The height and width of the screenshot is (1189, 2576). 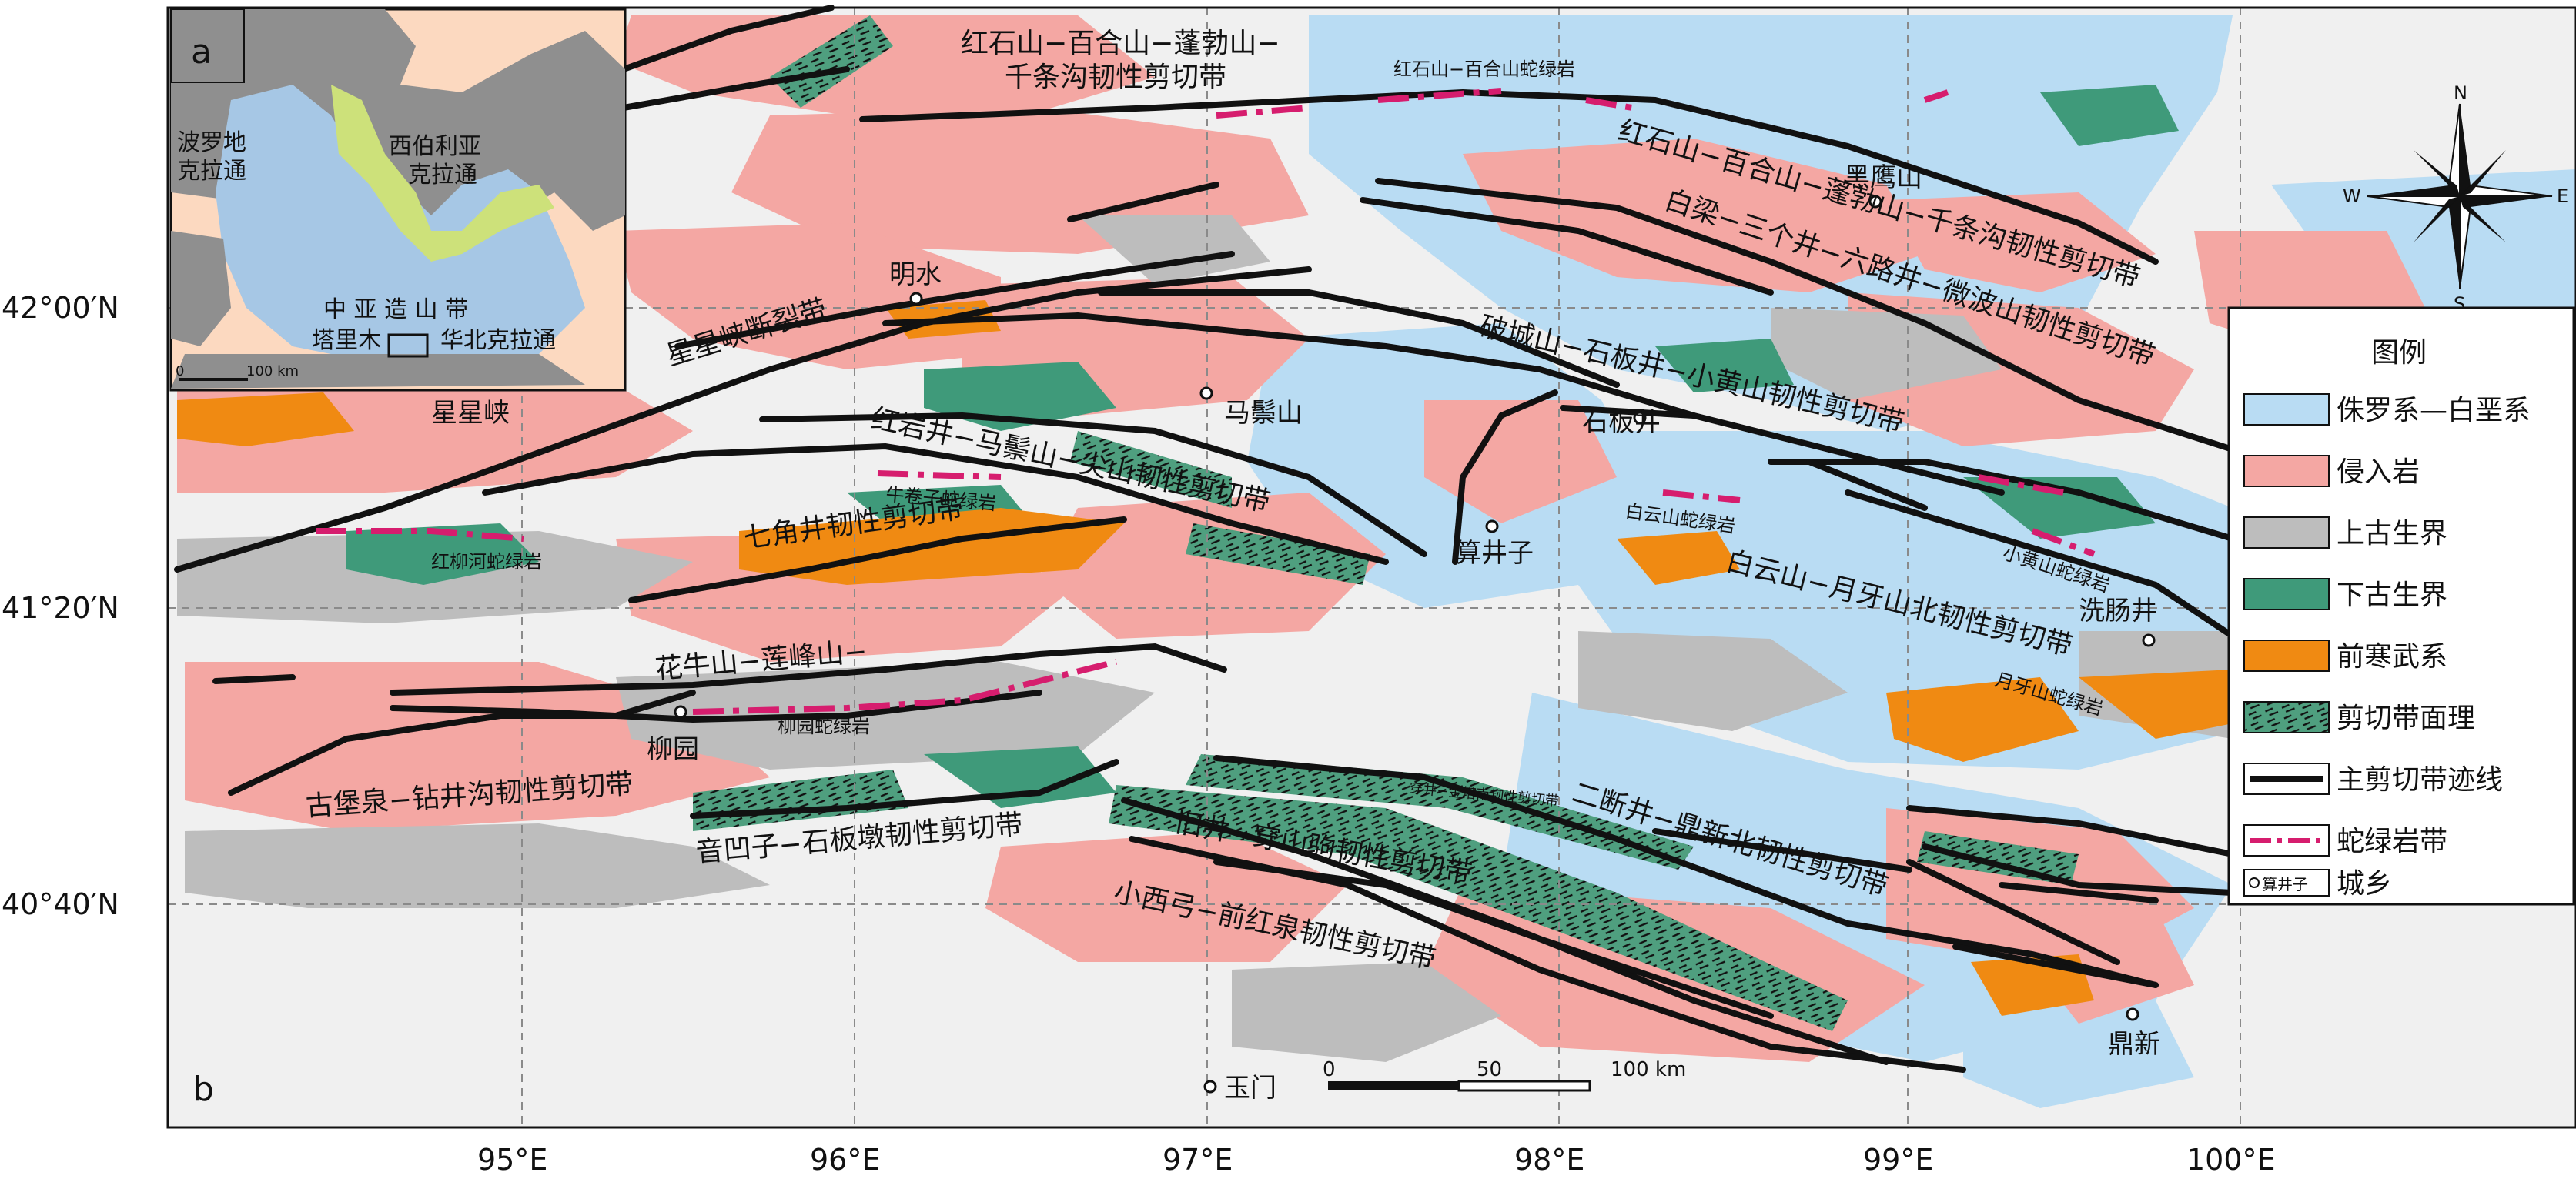 What do you see at coordinates (1330, 1069) in the screenshot?
I see `scale-0: 0` at bounding box center [1330, 1069].